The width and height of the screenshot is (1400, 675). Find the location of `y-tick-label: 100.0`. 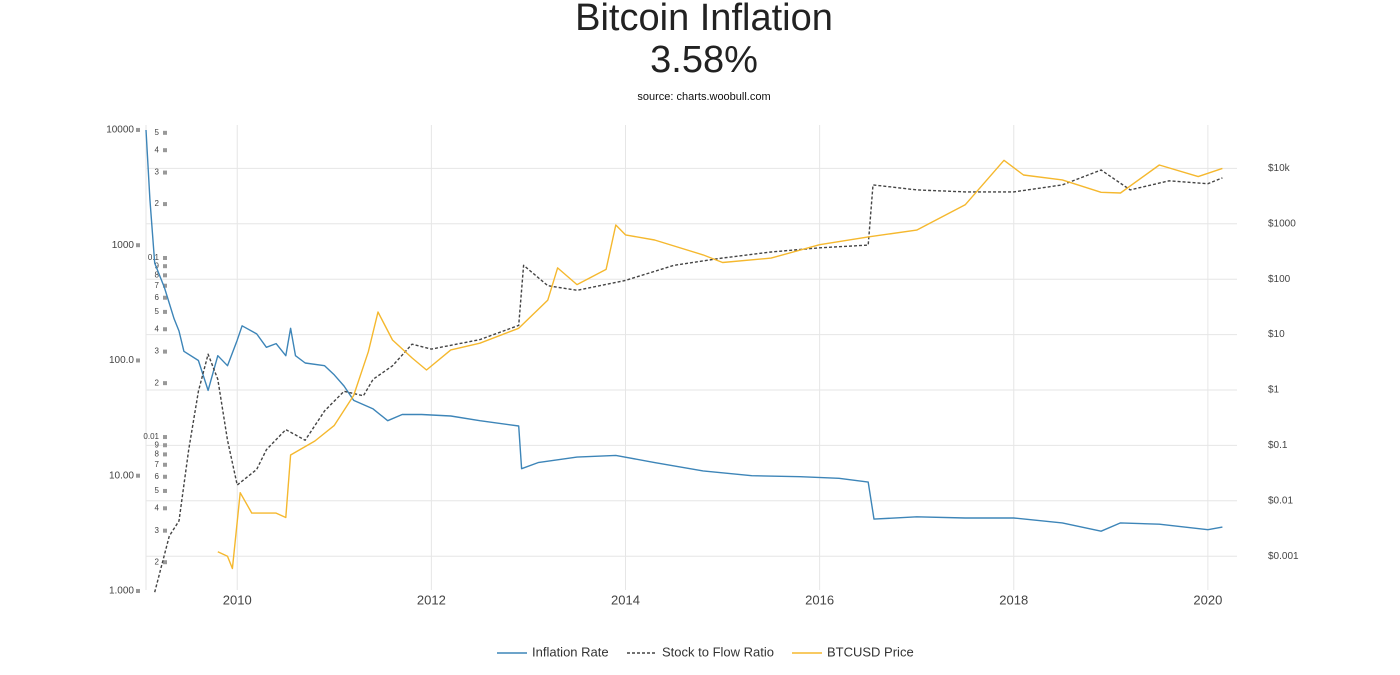

y-tick-label: 100.0 is located at coordinates (121, 360).